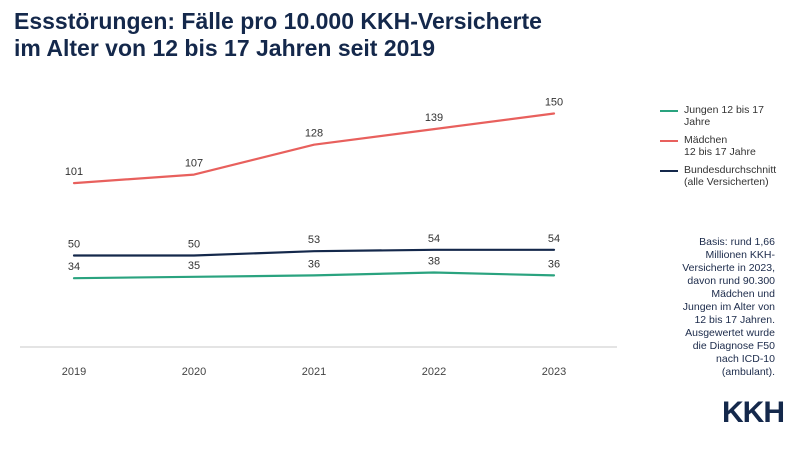  I want to click on x-tick-label: 2021, so click(314, 372).